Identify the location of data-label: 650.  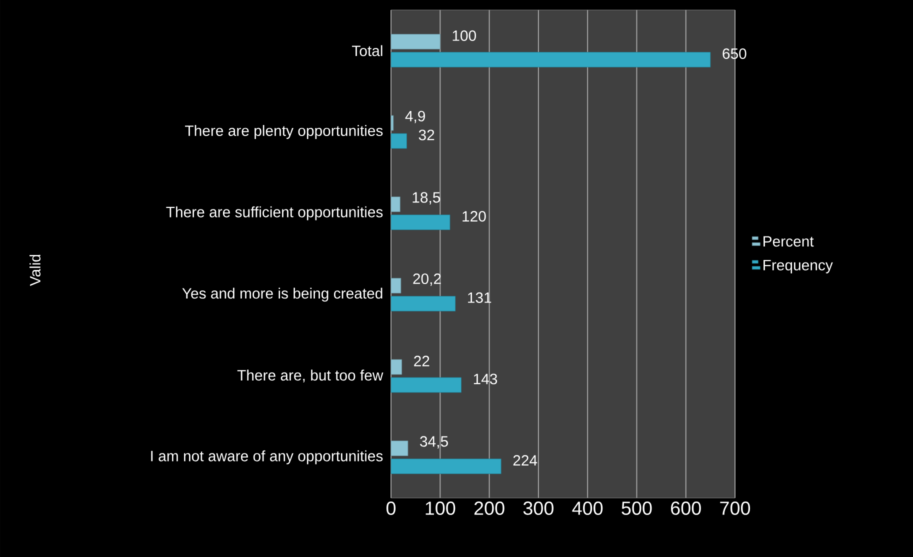
(734, 53).